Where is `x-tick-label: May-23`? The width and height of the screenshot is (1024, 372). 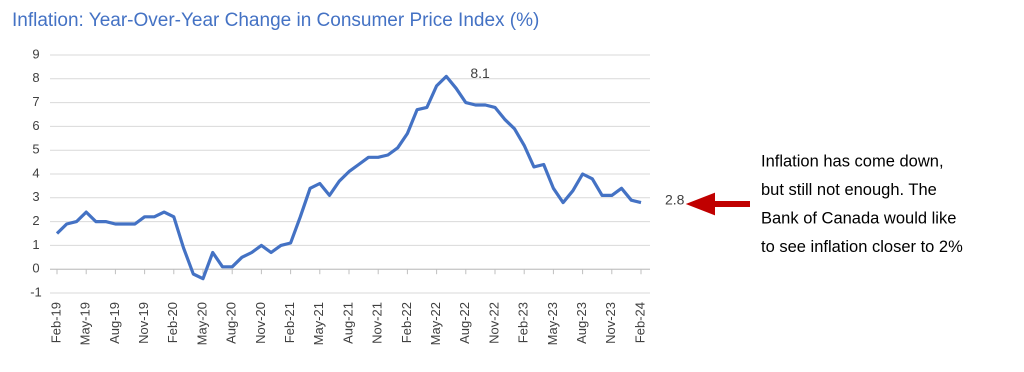
x-tick-label: May-23 is located at coordinates (552, 323).